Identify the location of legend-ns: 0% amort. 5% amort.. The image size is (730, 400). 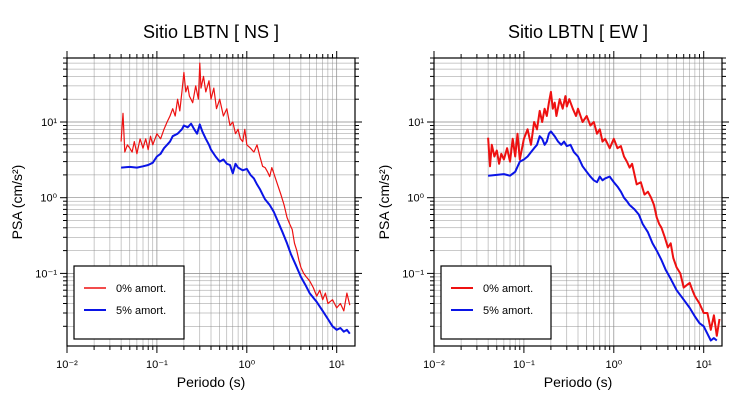
(129, 302).